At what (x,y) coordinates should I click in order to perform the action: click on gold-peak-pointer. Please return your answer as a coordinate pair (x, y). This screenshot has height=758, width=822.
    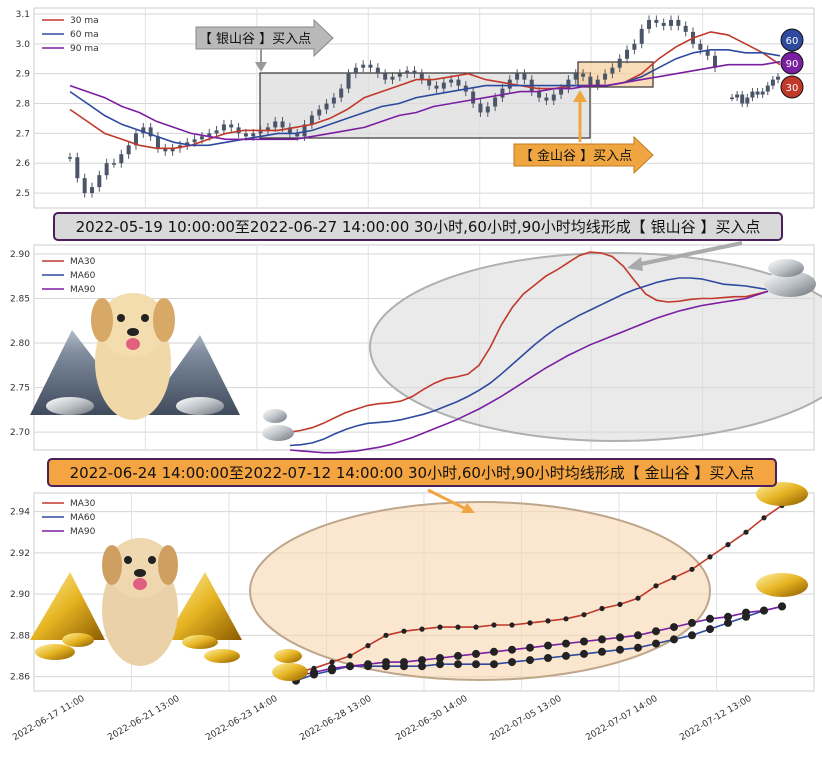
    Looking at the image, I should click on (451, 500).